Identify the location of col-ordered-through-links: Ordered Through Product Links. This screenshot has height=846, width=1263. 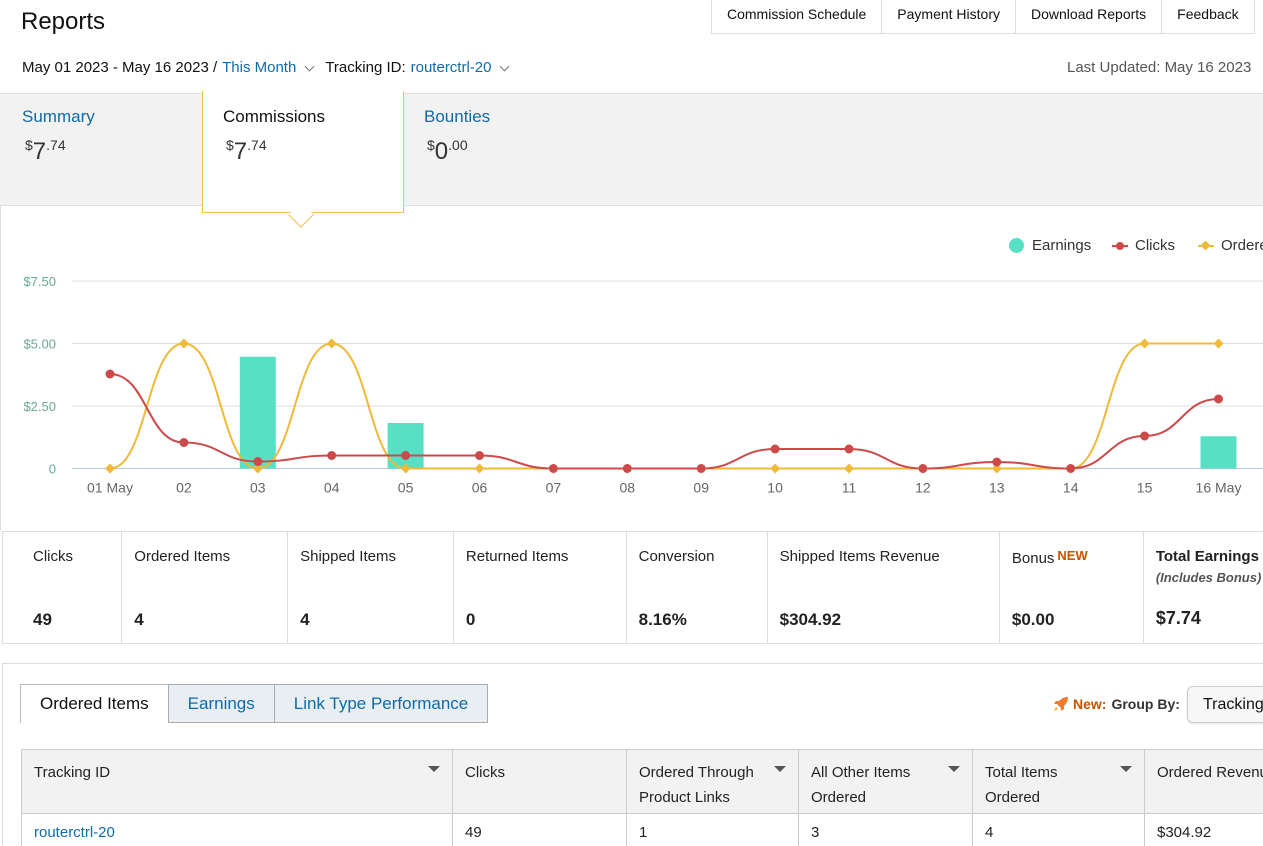
(712, 781).